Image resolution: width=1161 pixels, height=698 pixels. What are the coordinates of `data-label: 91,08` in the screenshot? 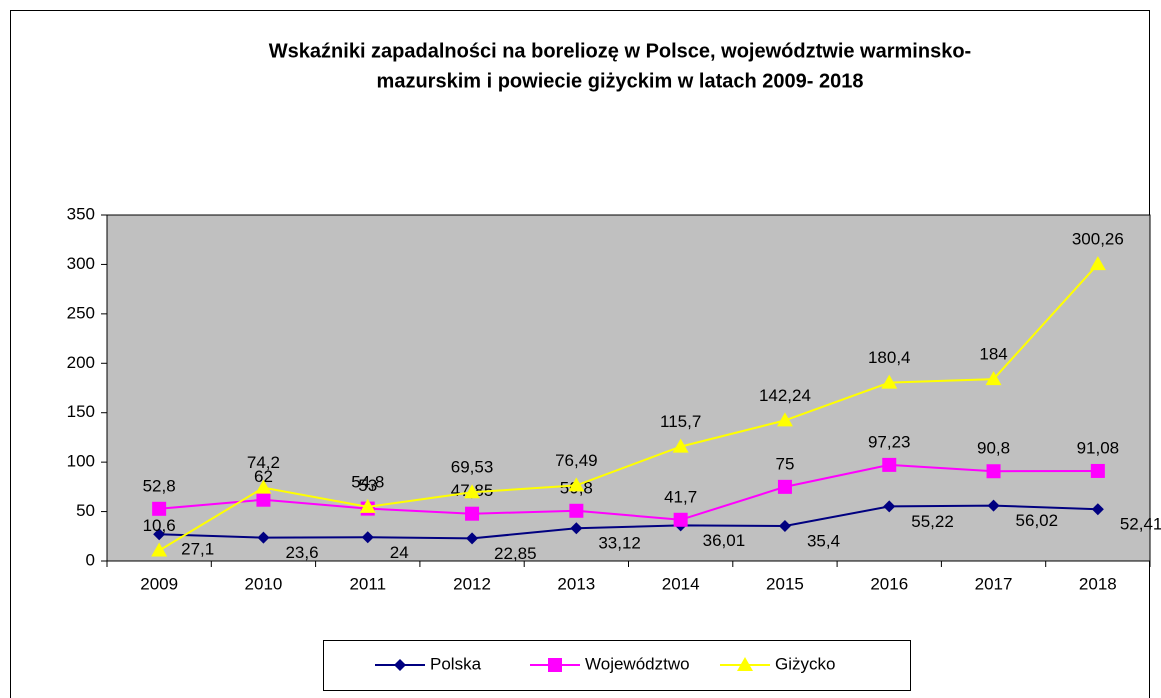 It's located at (1098, 447).